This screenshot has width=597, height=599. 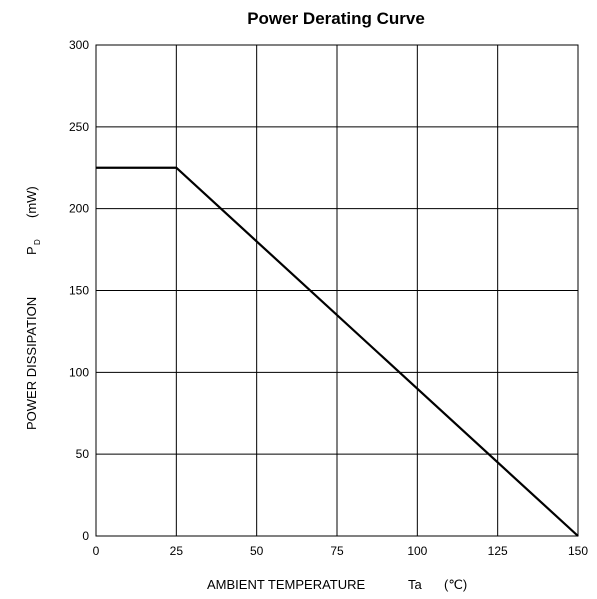 I want to click on x-tick-label-100: 100, so click(x=417, y=551).